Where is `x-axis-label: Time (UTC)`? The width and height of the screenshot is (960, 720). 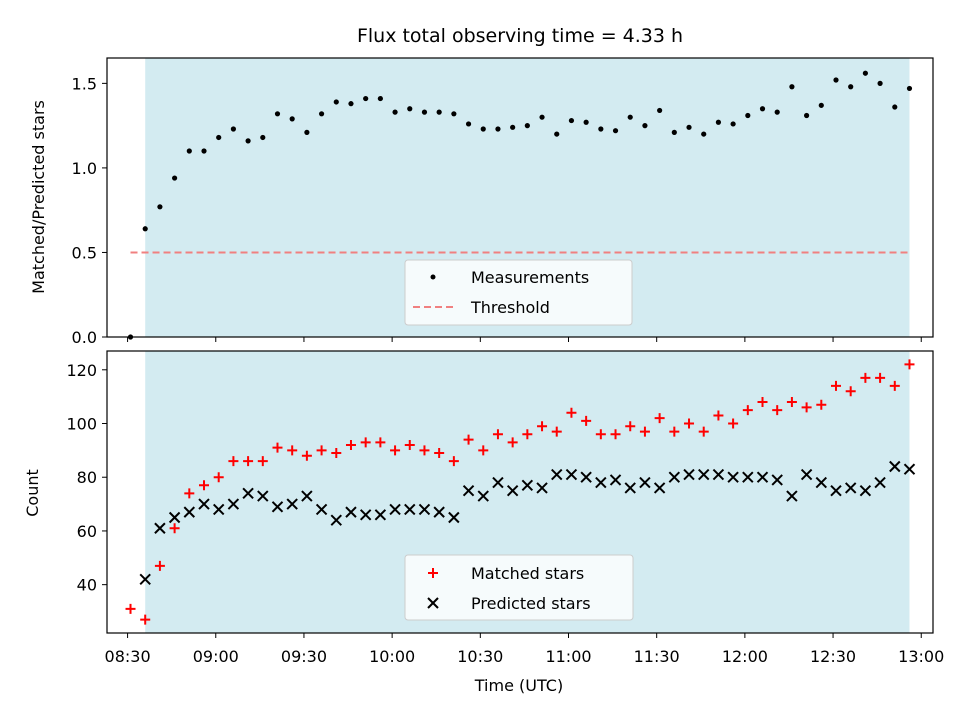 x-axis-label: Time (UTC) is located at coordinates (518, 685).